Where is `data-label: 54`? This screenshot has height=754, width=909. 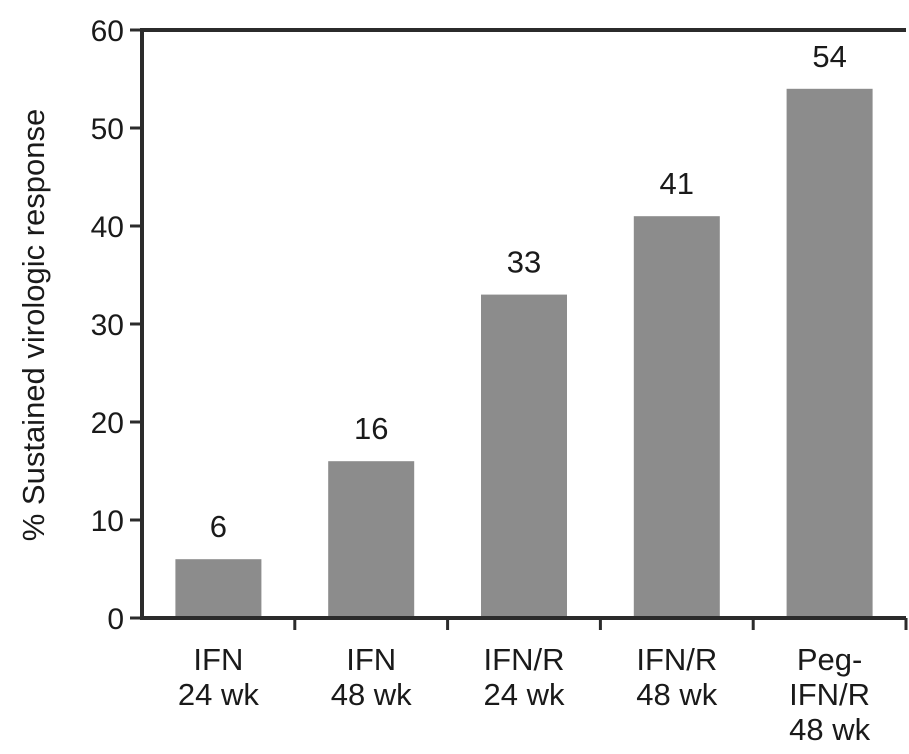
data-label: 54 is located at coordinates (829, 56).